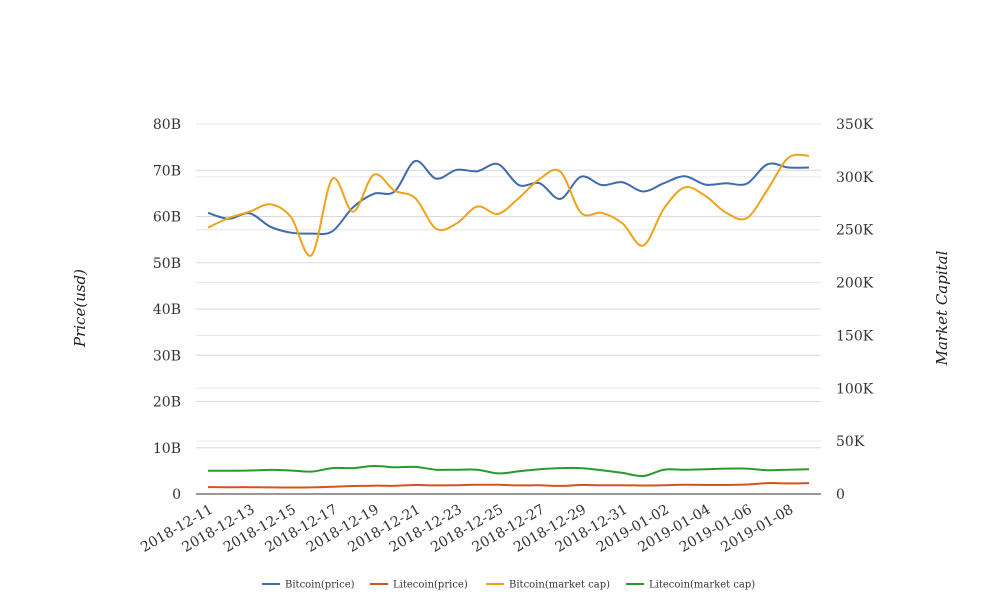 This screenshot has width=1008, height=616. What do you see at coordinates (167, 125) in the screenshot?
I see `y-tick-label: 80B` at bounding box center [167, 125].